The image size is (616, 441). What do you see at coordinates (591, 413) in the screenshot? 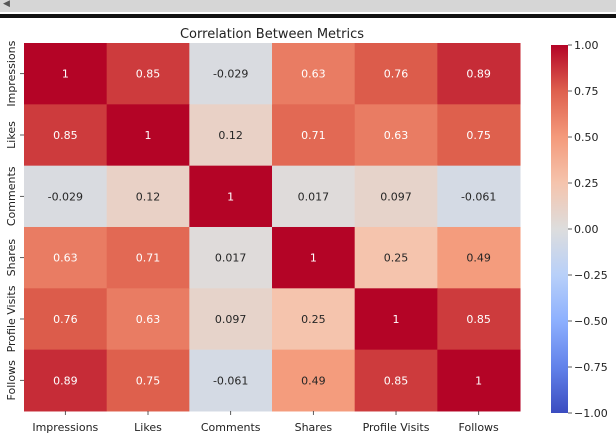
I see `colorbar-tick-label: −1.00` at bounding box center [591, 413].